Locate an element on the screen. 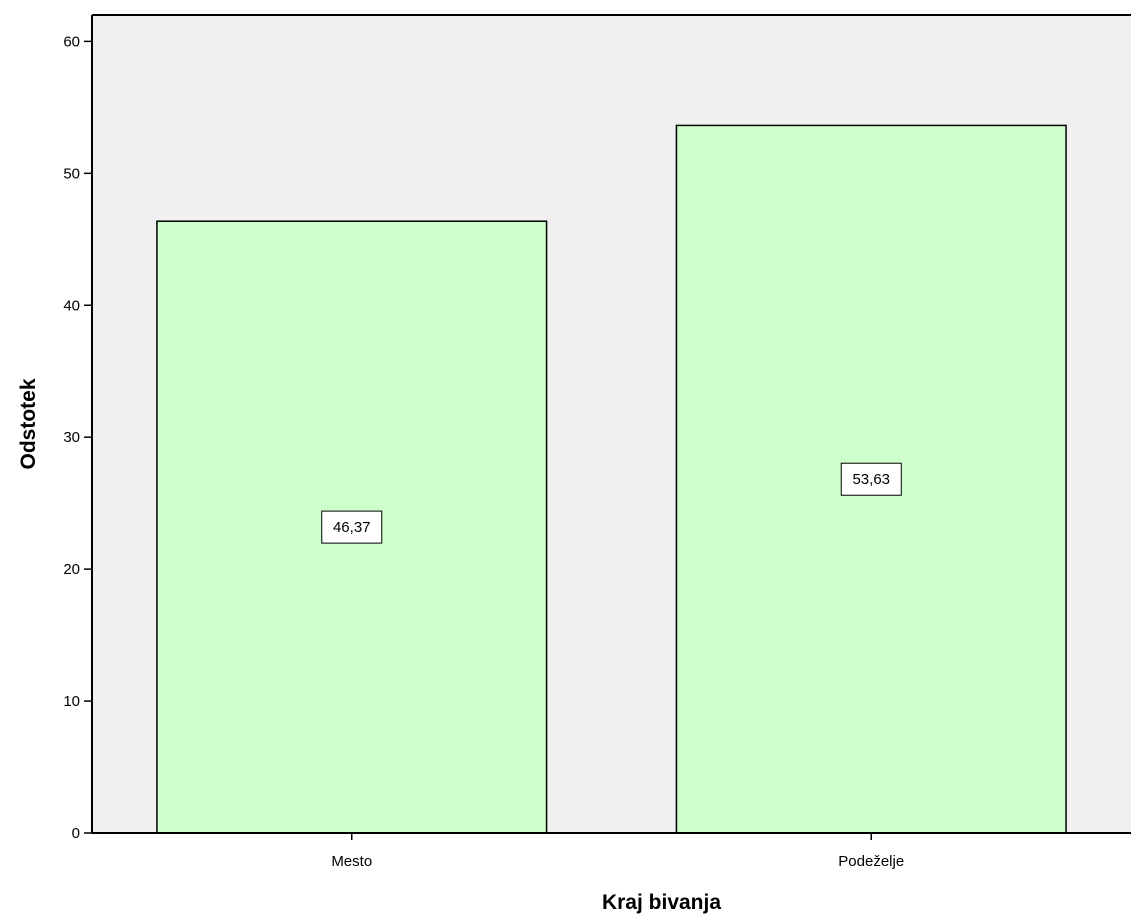 The width and height of the screenshot is (1131, 920). x-tick-label: Mesto is located at coordinates (351, 861).